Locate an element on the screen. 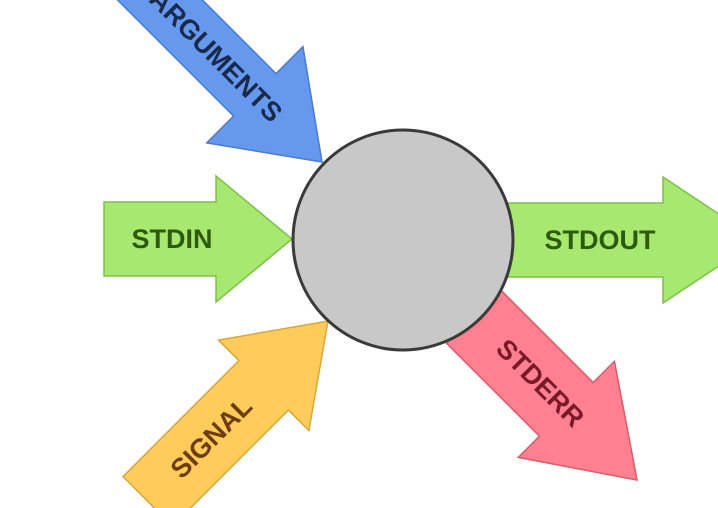 Image resolution: width=718 pixels, height=508 pixels. stdout-arrow-shape is located at coordinates (612, 240).